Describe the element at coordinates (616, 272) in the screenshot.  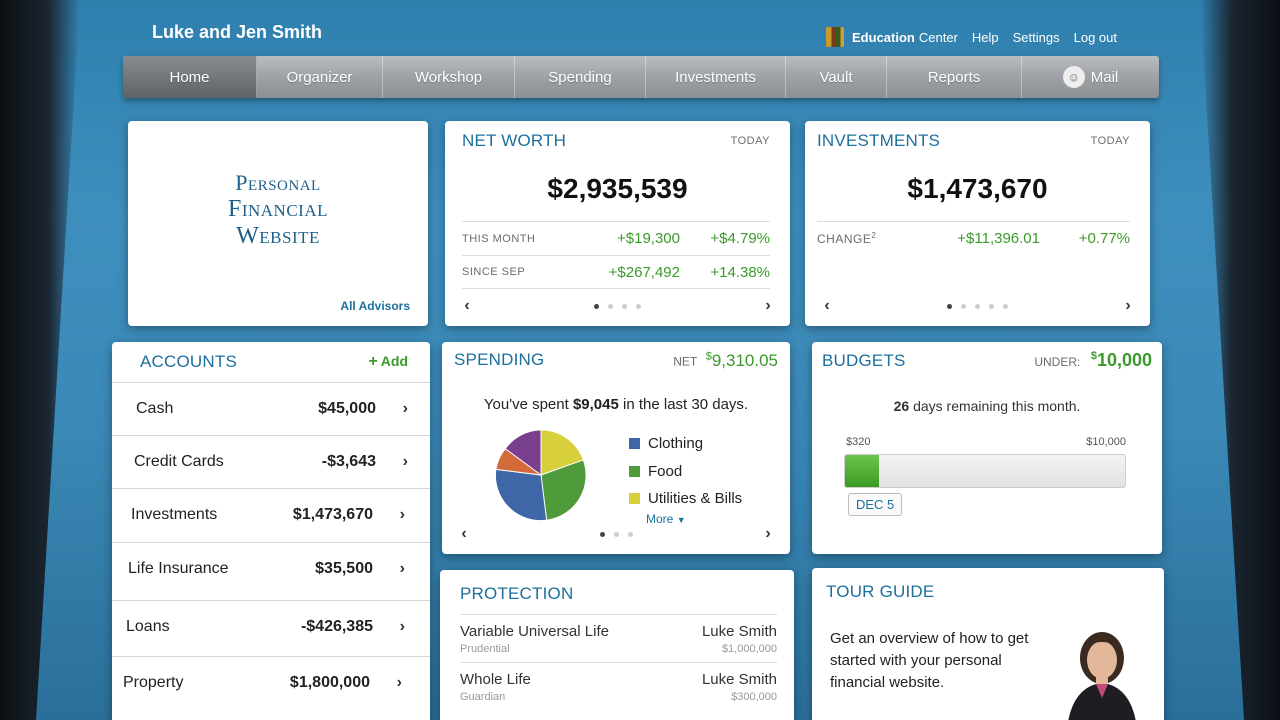
I see `net-worth-row: SINCE SEP +$267,492 +14.38%` at that location.